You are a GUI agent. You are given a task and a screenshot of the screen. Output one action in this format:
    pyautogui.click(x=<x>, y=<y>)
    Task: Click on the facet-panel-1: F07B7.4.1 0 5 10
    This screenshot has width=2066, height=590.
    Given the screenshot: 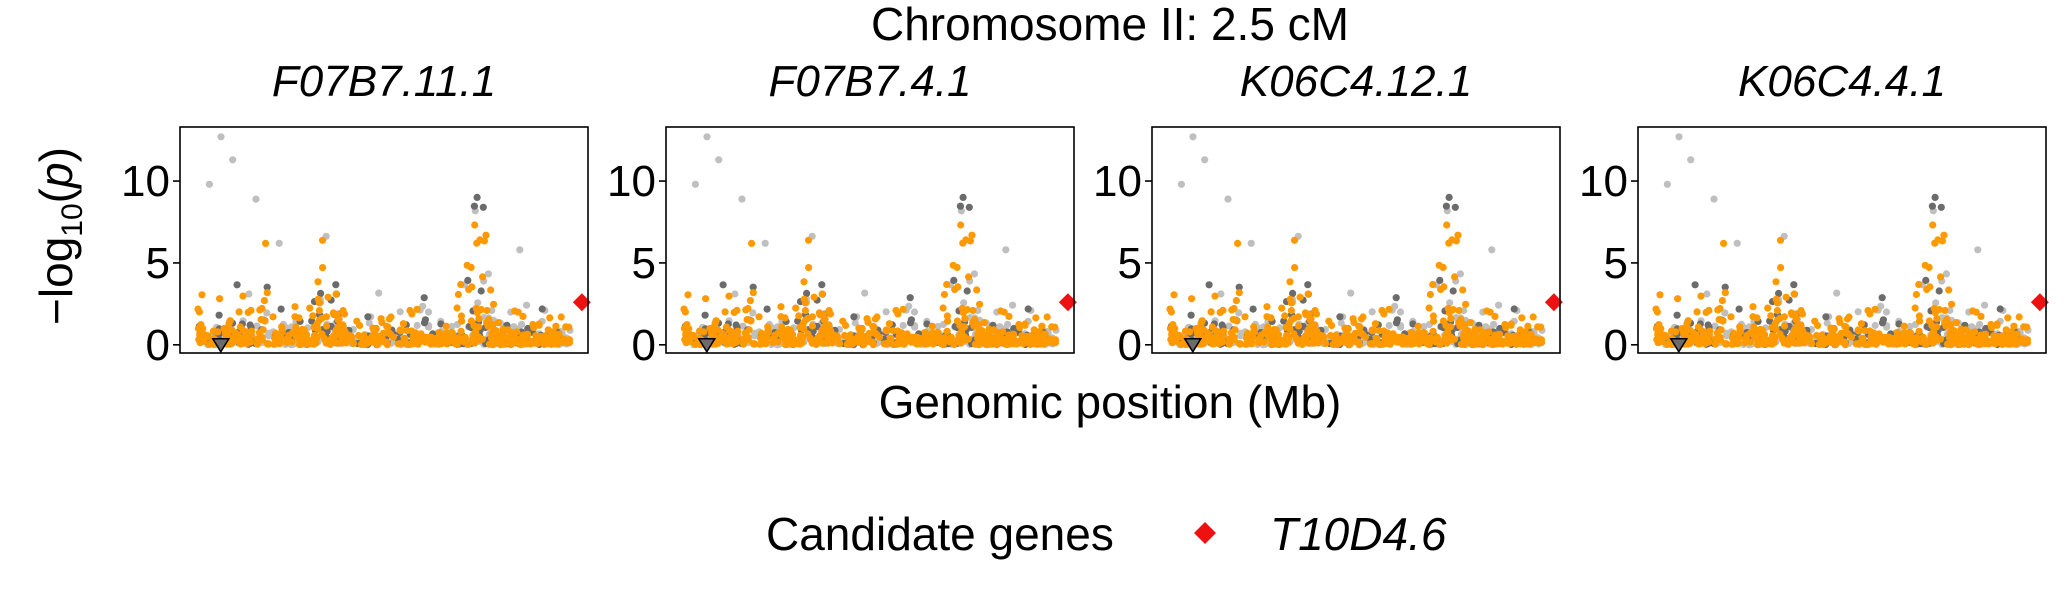 What is the action you would take?
    pyautogui.click(x=842, y=213)
    